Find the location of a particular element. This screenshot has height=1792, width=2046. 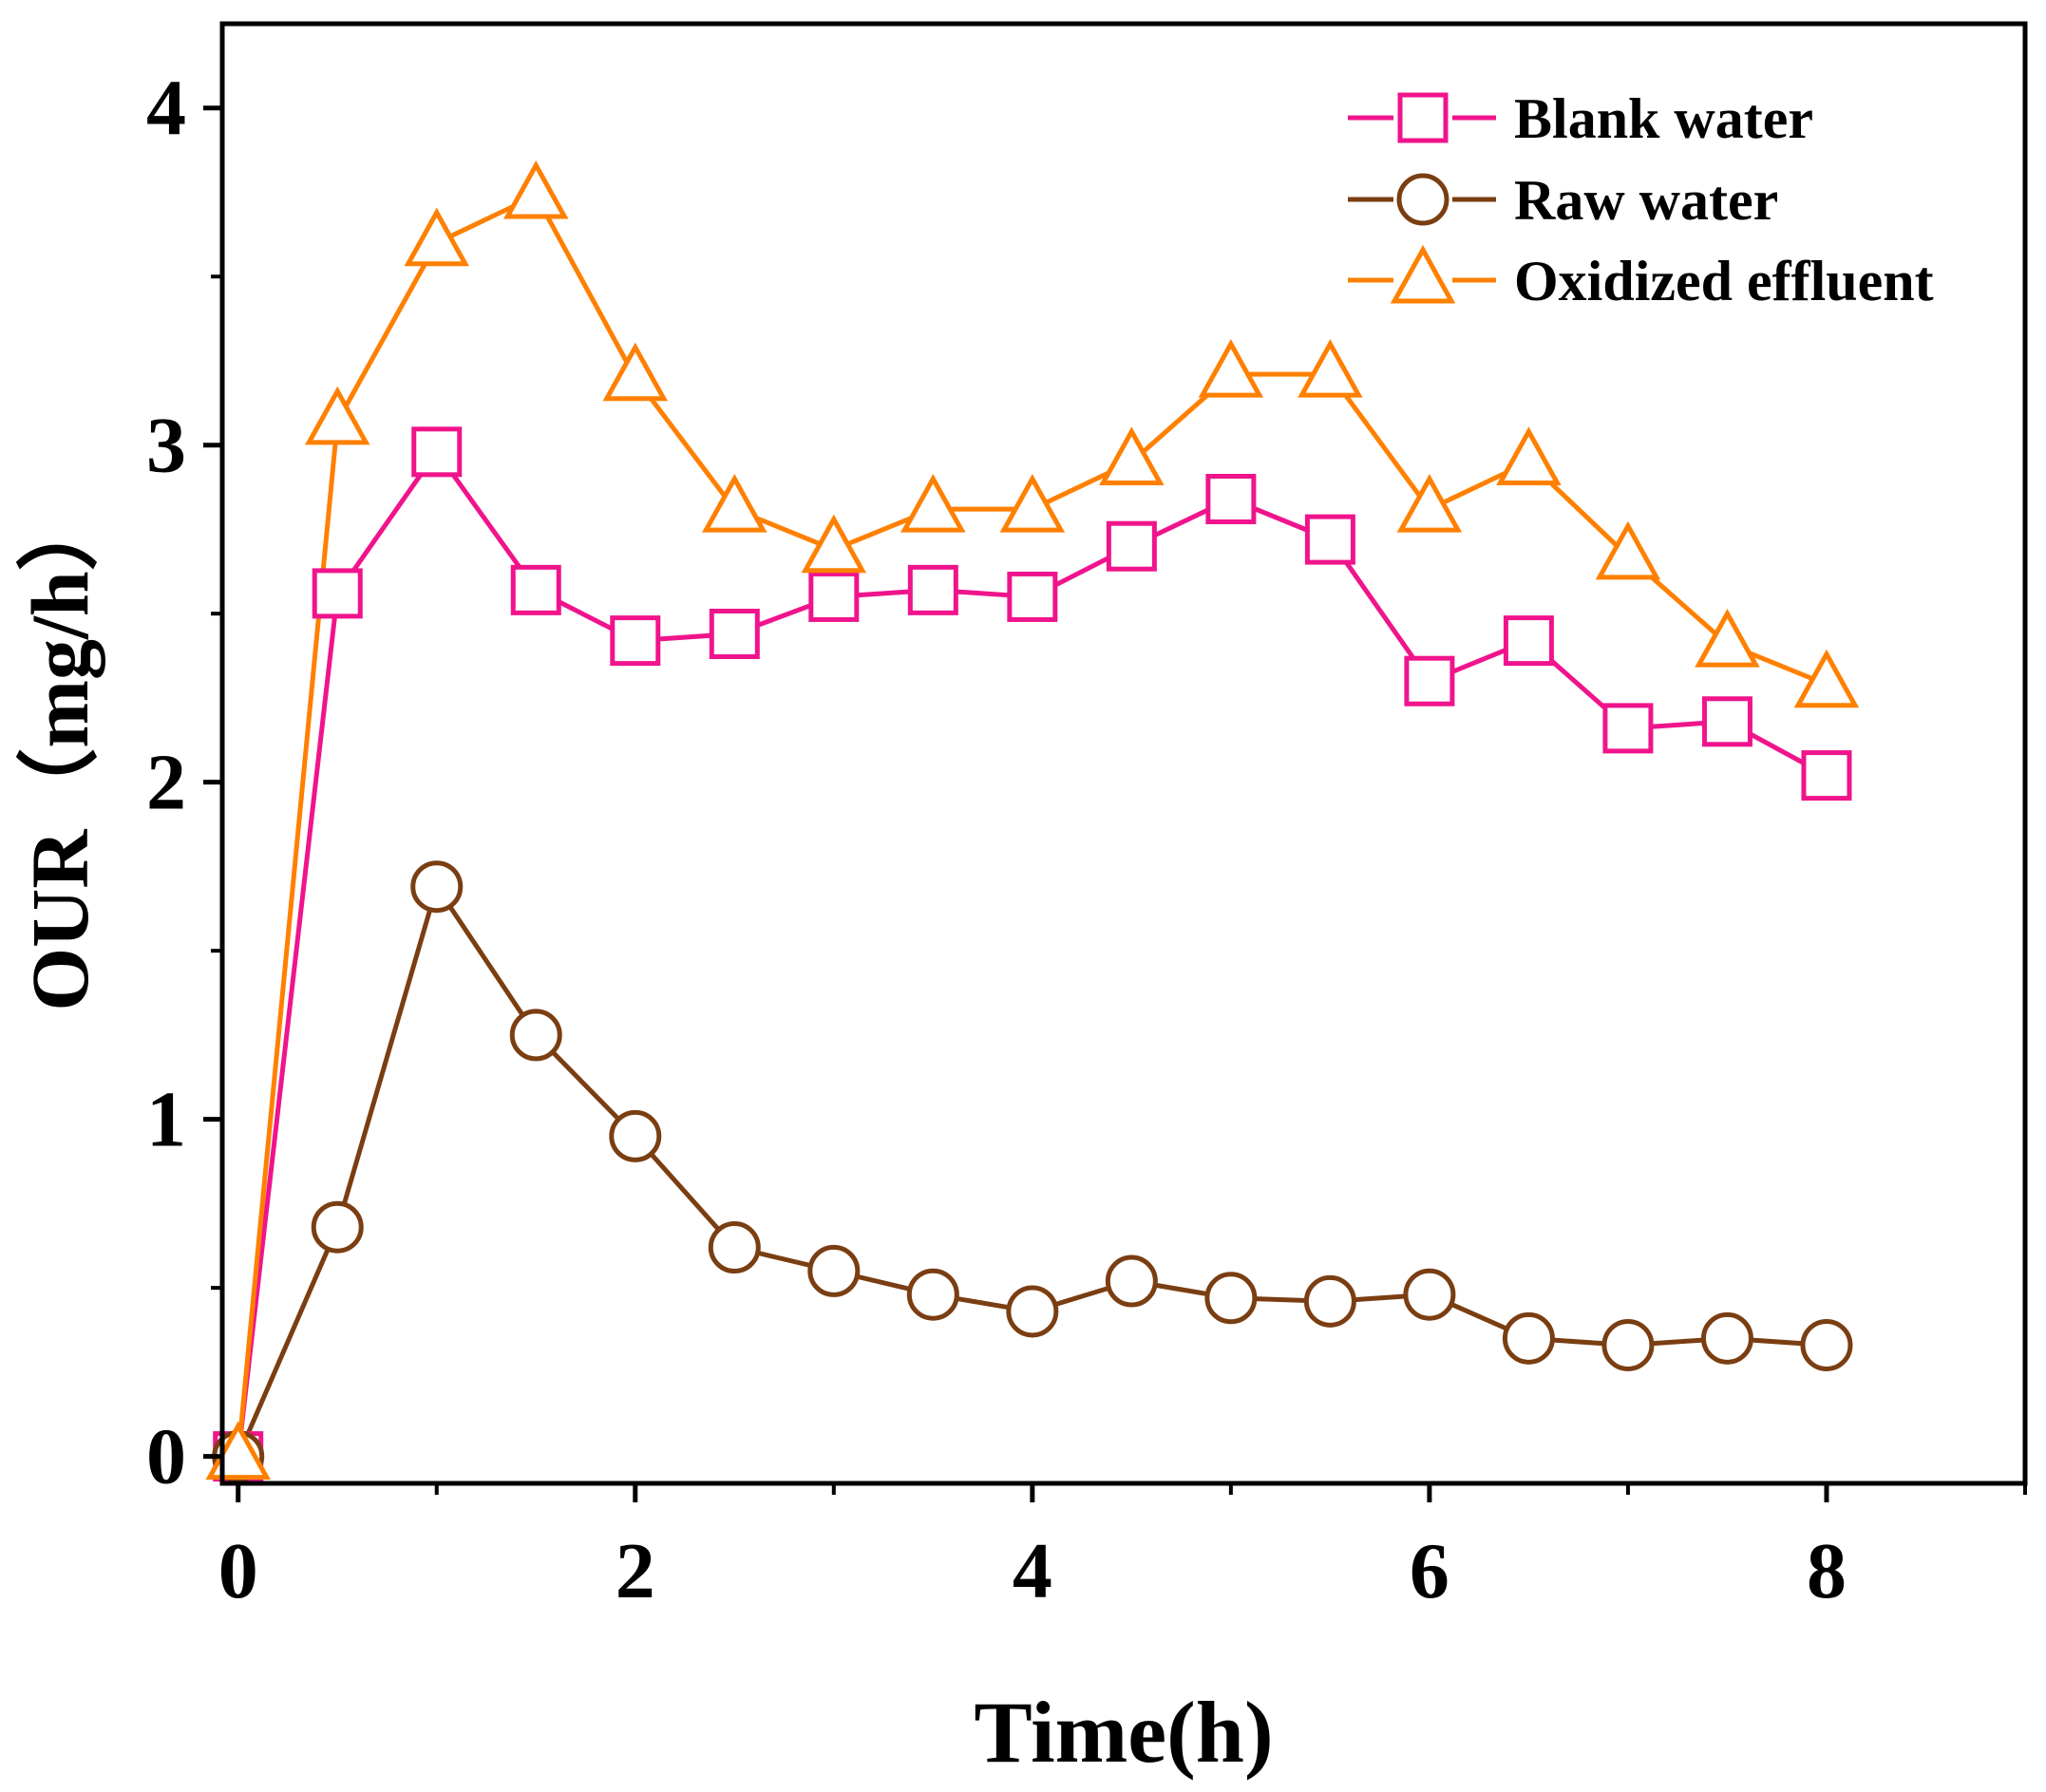

legend-square-icon is located at coordinates (1423, 117).